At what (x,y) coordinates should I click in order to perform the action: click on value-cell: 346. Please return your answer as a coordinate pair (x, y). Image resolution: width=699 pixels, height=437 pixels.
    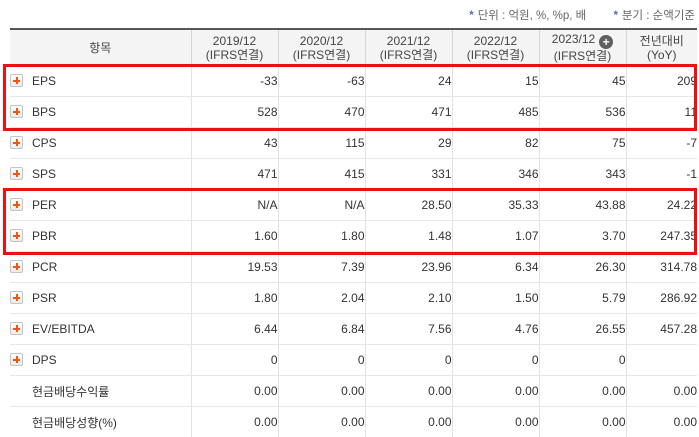
    Looking at the image, I should click on (495, 174).